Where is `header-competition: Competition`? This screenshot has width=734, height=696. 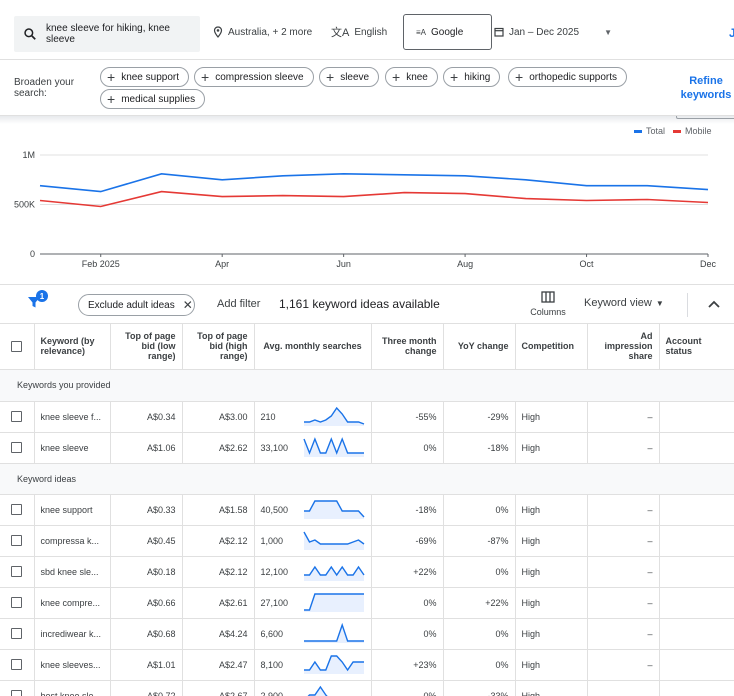
header-competition: Competition is located at coordinates (551, 347).